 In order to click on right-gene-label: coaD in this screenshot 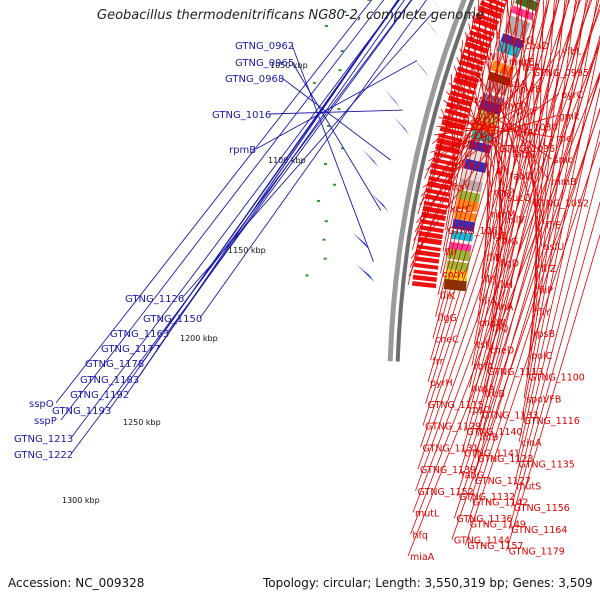, I will do `click(537, 46)`.